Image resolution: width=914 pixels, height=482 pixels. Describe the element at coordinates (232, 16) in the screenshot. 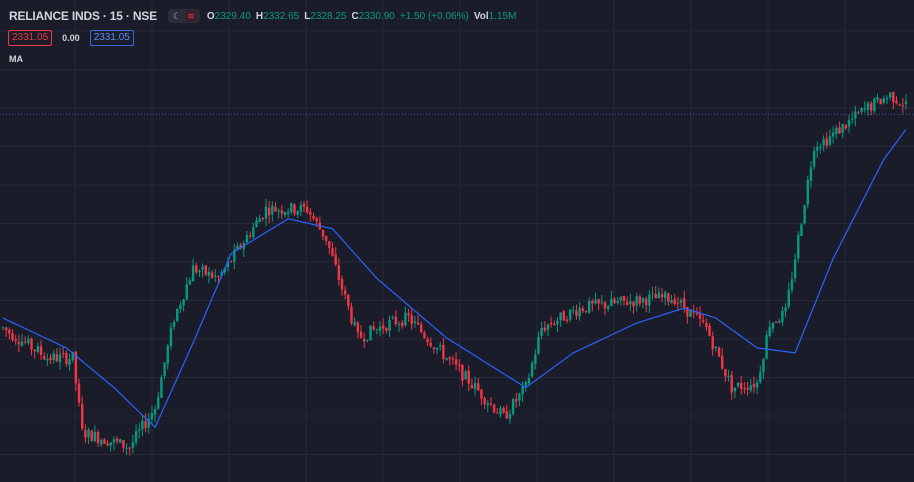

I see `open-value: 2329.40` at that location.